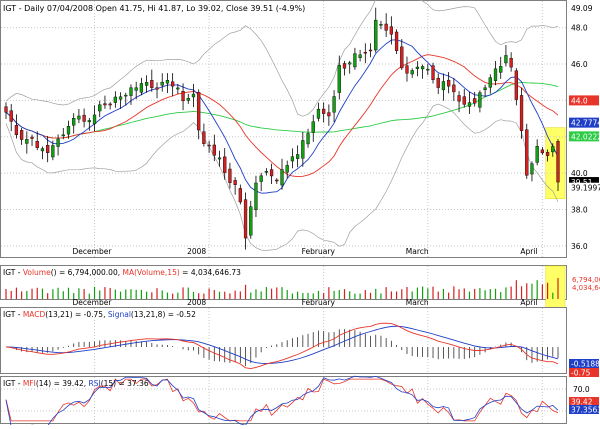 The image size is (600, 429). Describe the element at coordinates (196, 302) in the screenshot. I see `volume-x-tick-label: 2008` at that location.